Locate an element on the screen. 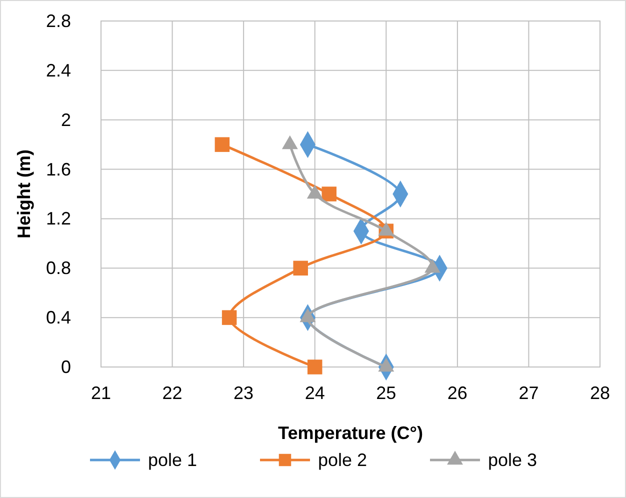  y-axis-title: Height (m) is located at coordinates (24, 194).